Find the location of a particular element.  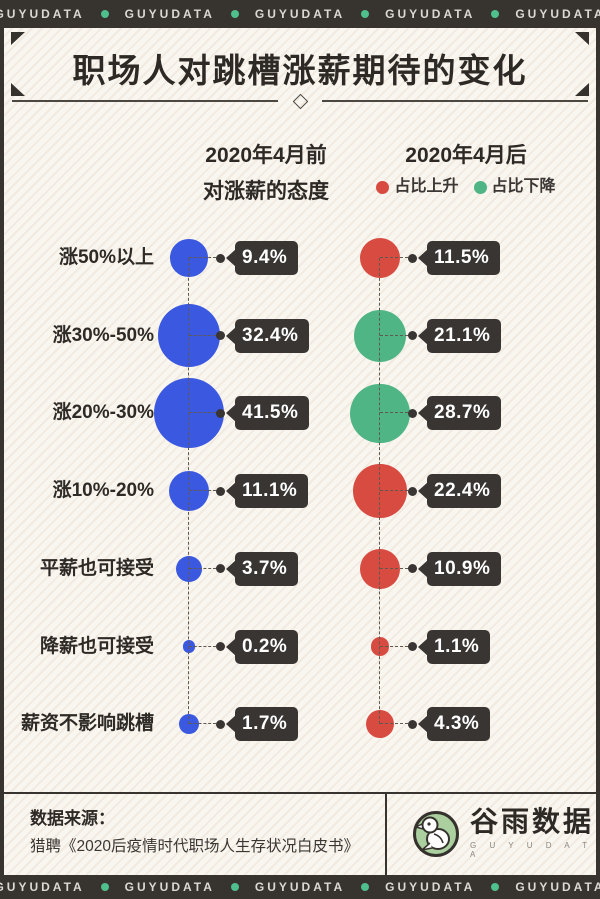

value-tag-text: 11.5% is located at coordinates (464, 258).